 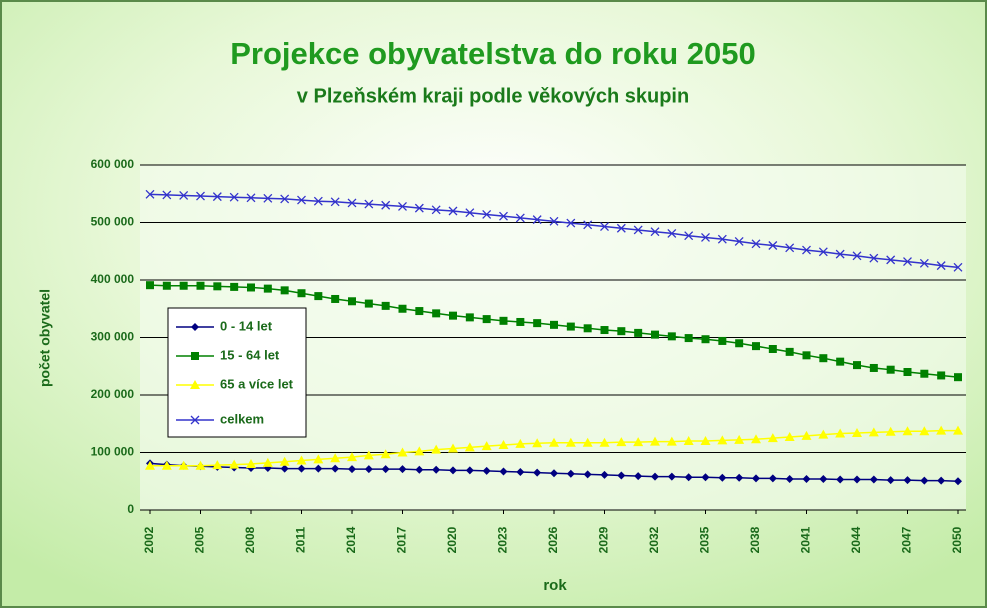 I want to click on x-tick-label: 2029, so click(x=604, y=539).